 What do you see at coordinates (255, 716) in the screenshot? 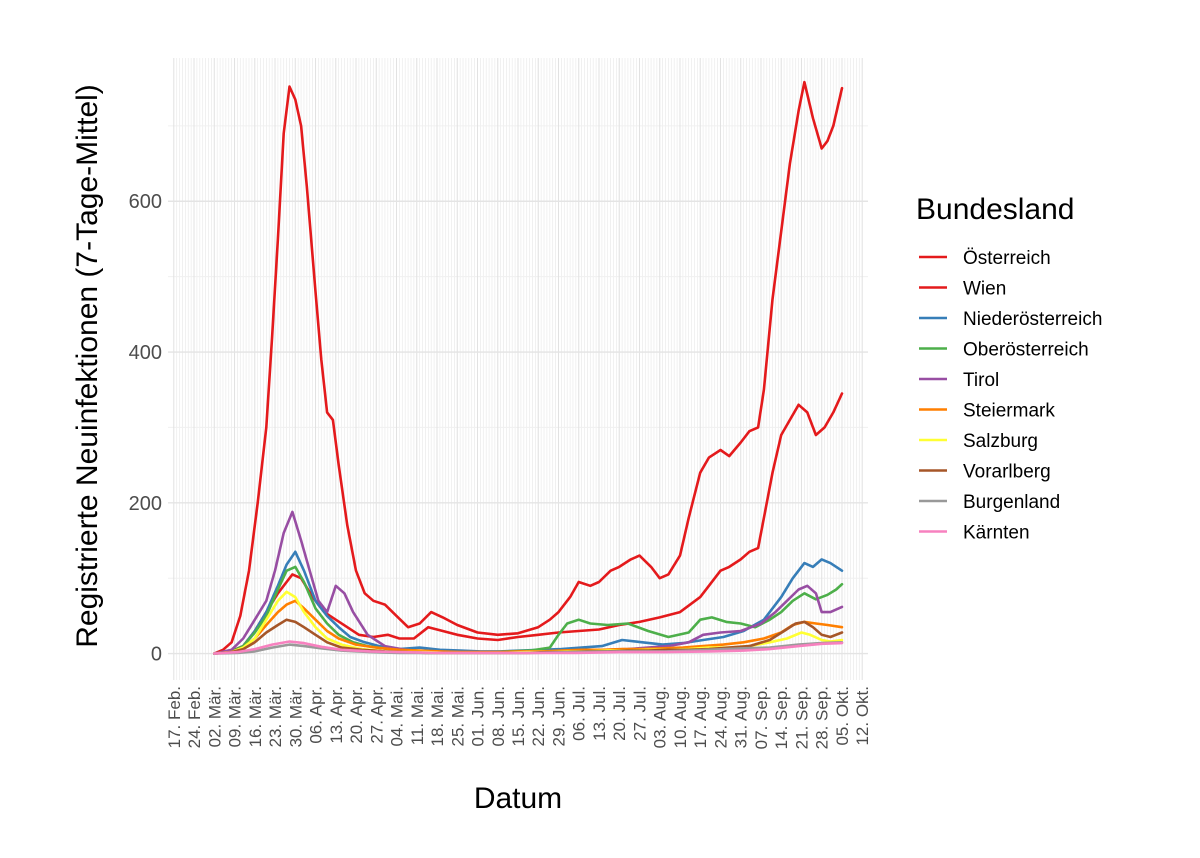
I see `x-tick-label: 16. Mär.` at bounding box center [255, 716].